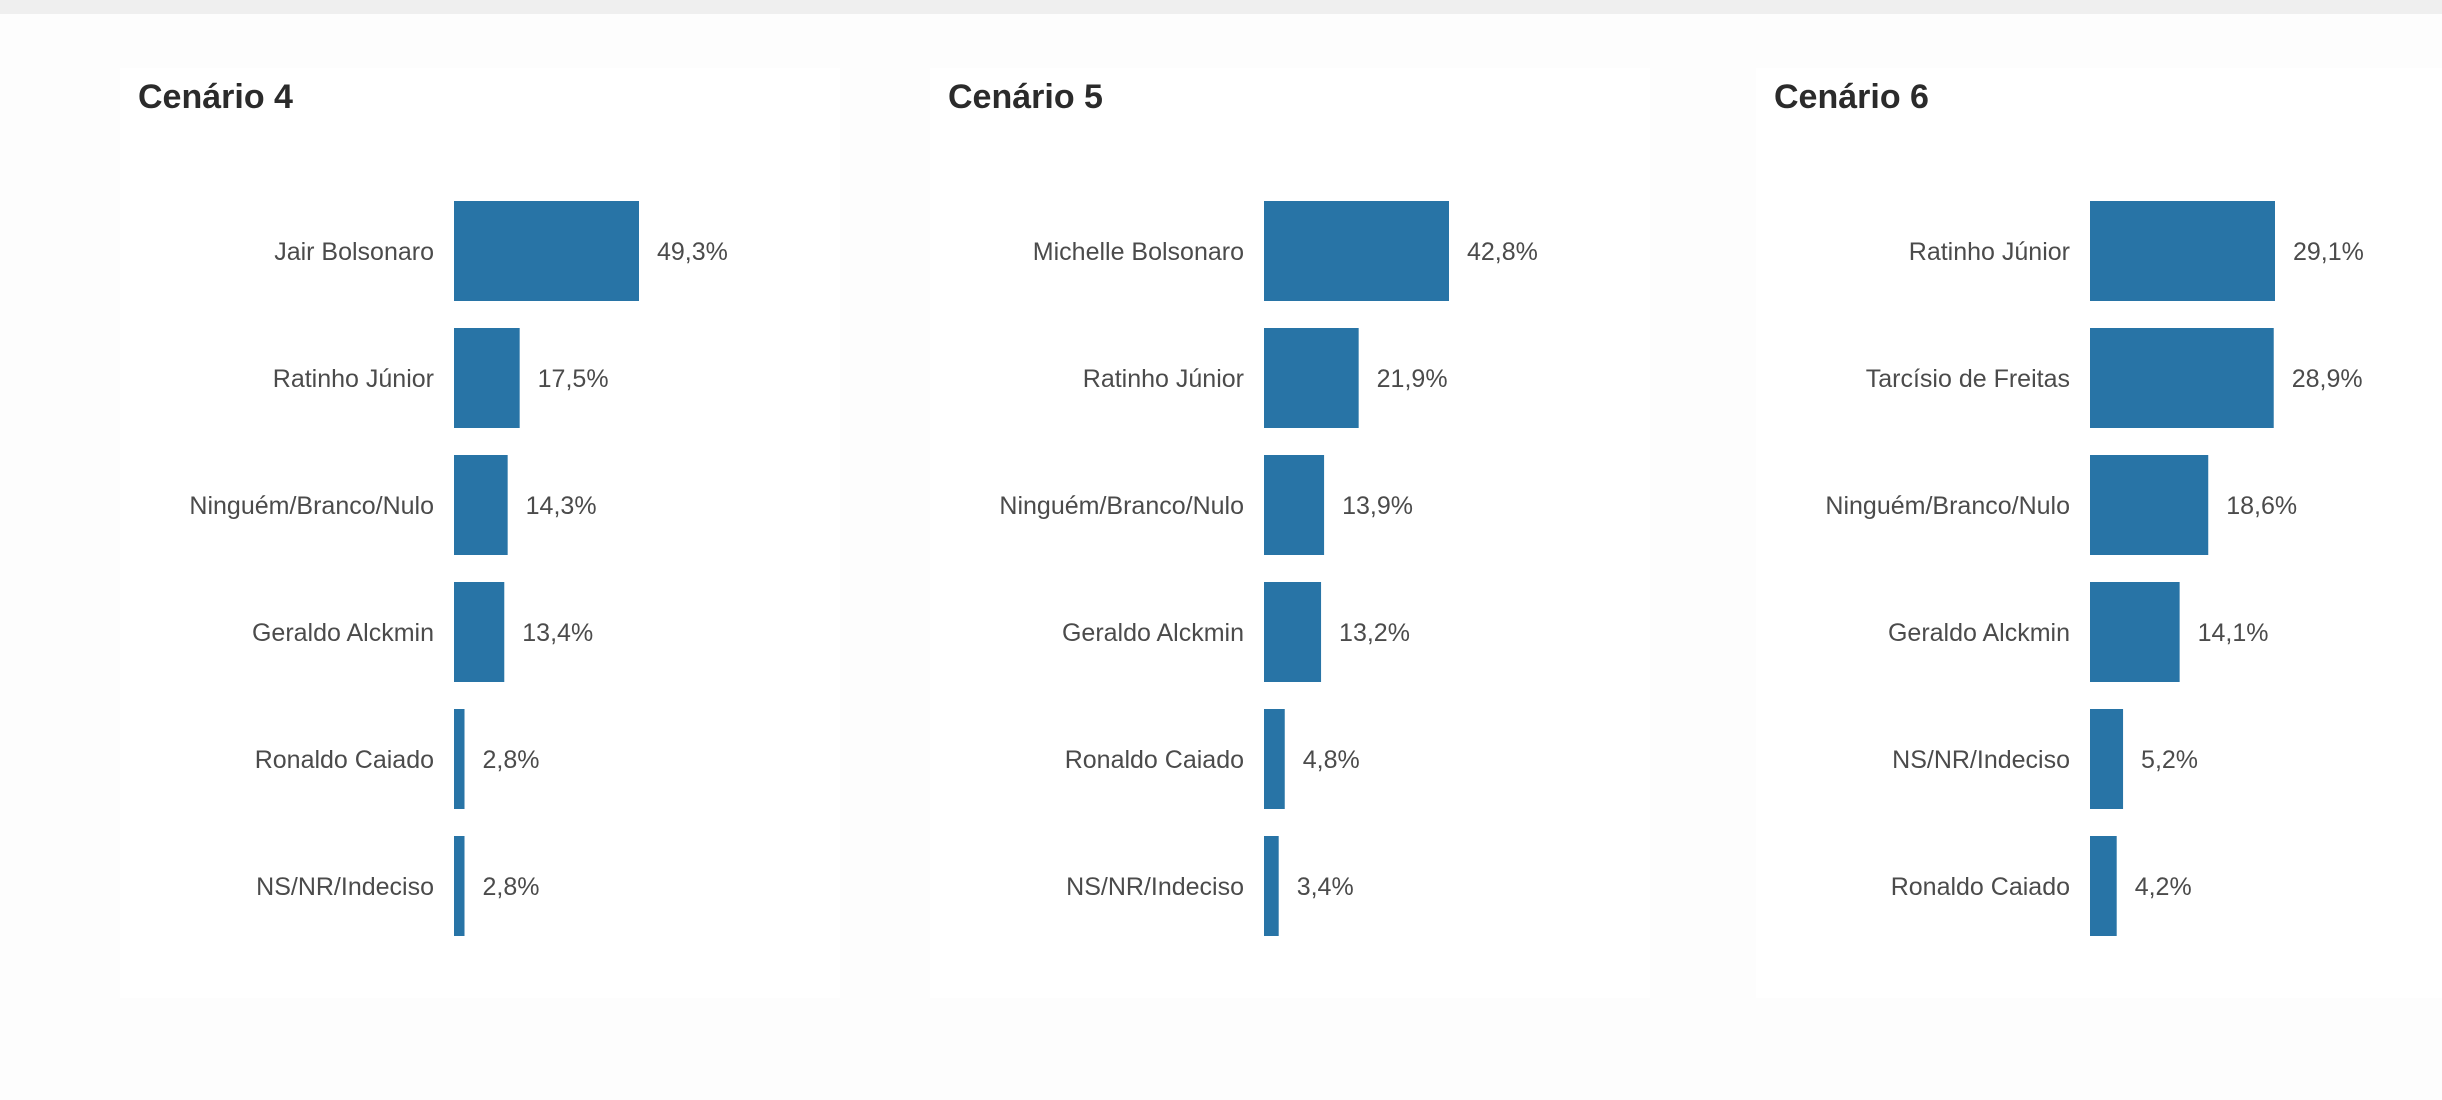 The image size is (2442, 1100). Describe the element at coordinates (1851, 97) in the screenshot. I see `chart-title: Cenário 6` at that location.